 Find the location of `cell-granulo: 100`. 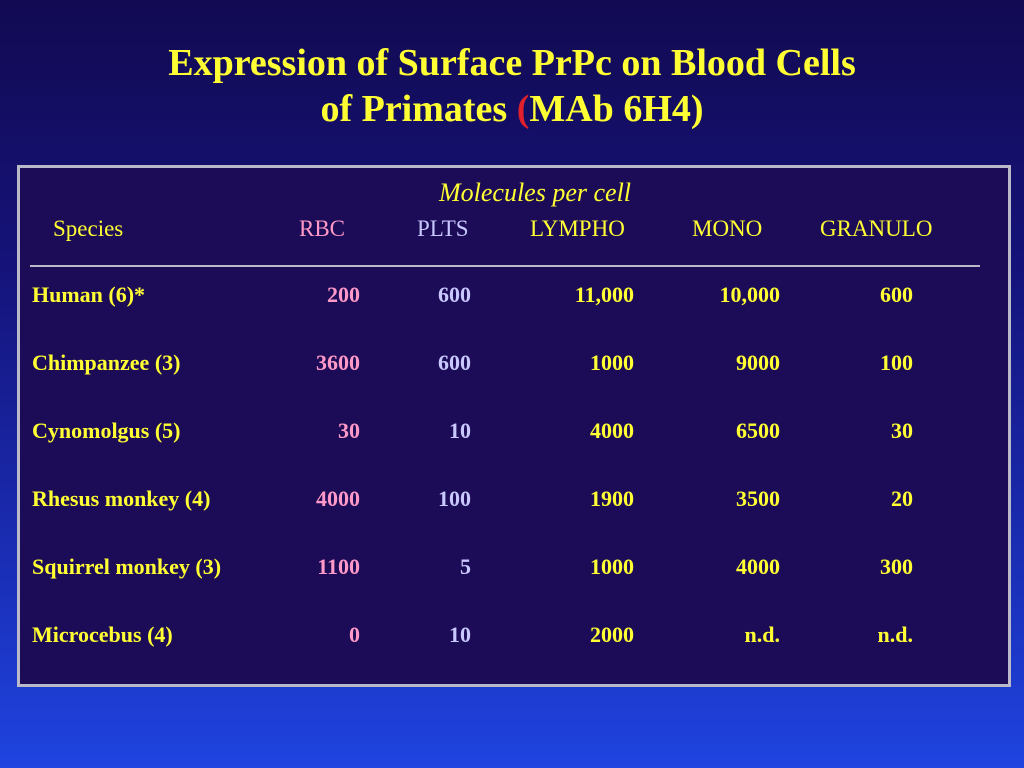

cell-granulo: 100 is located at coordinates (896, 362).